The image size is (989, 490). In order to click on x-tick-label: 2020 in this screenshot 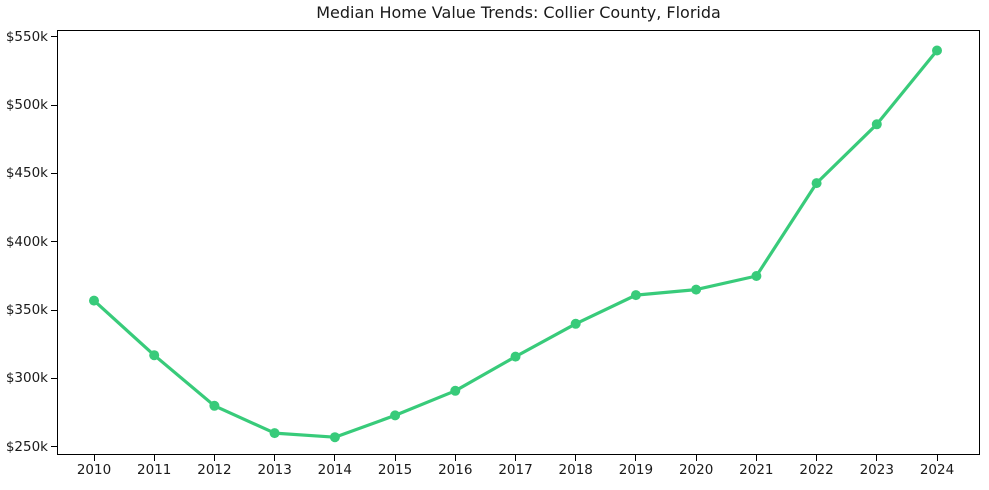, I will do `click(696, 470)`.